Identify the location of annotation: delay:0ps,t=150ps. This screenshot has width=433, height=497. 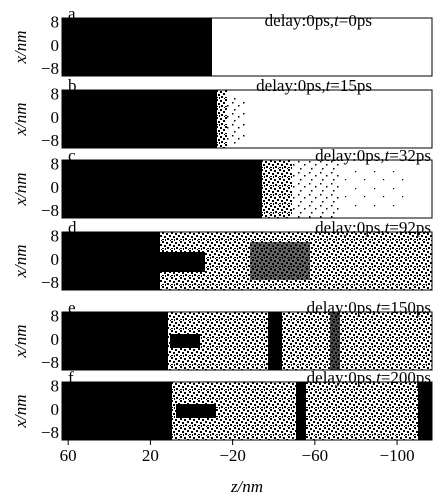
(369, 307).